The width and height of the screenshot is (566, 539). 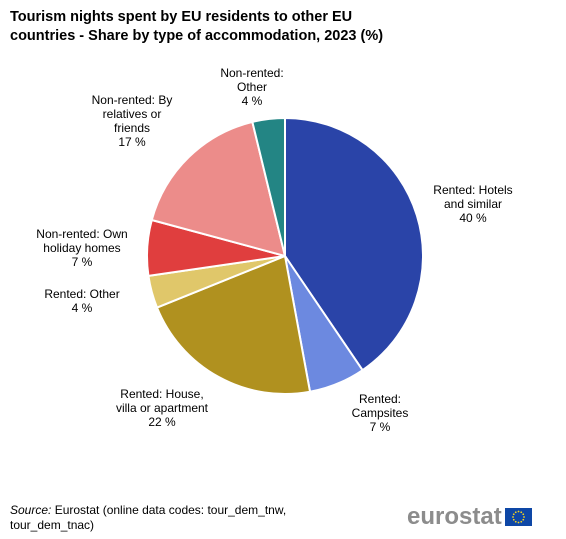 What do you see at coordinates (380, 399) in the screenshot?
I see `slice-category-label: Rented:` at bounding box center [380, 399].